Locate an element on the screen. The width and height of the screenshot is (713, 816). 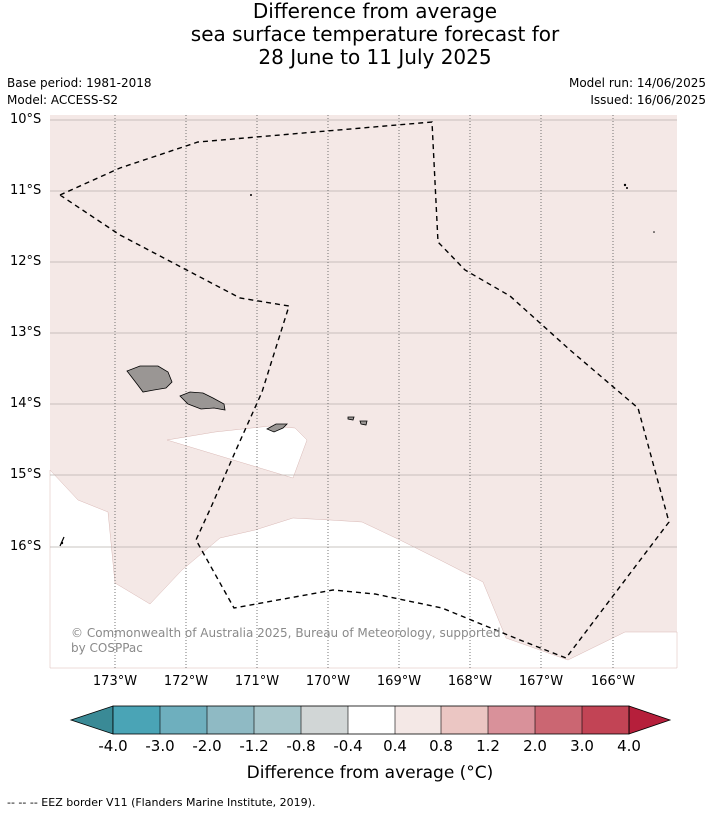
colorbar-extend-high is located at coordinates (650, 720).